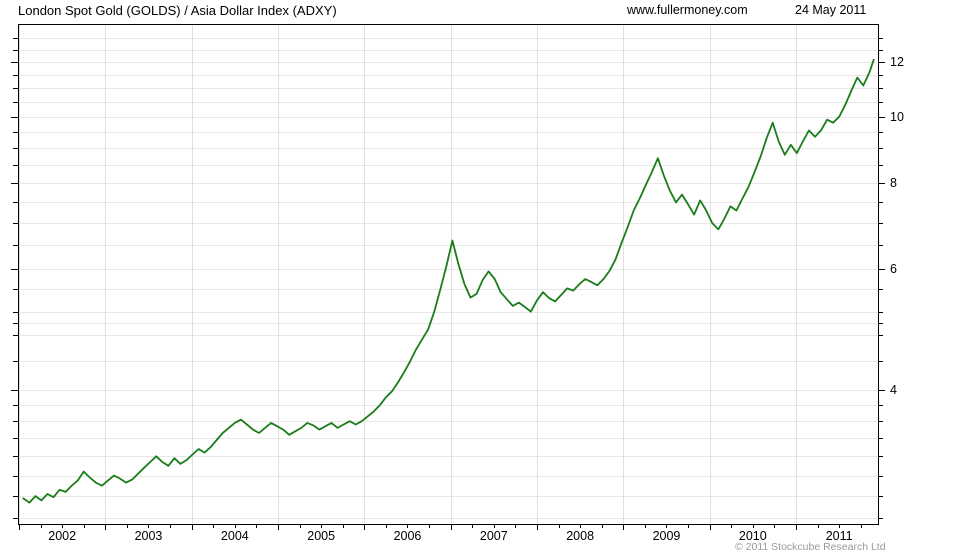 This screenshot has height=560, width=960. Describe the element at coordinates (687, 10) in the screenshot. I see `source-website: www.fullermoney.com` at that location.